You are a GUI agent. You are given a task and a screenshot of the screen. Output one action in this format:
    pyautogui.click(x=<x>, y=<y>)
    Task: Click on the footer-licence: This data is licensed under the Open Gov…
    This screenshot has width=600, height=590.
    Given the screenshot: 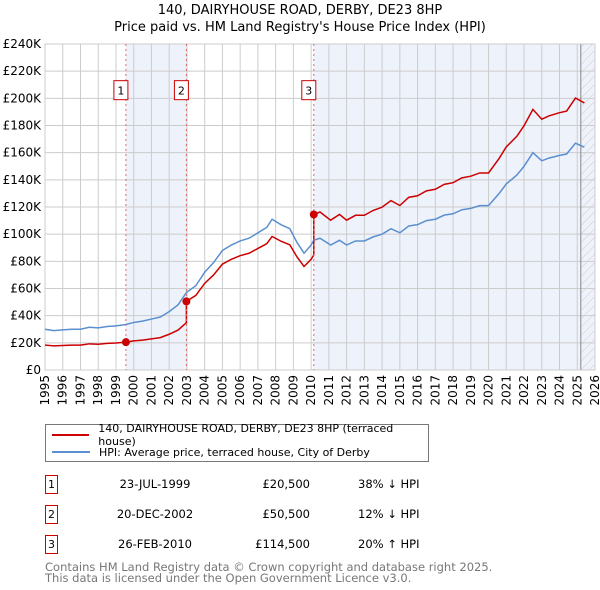 What is the action you would take?
    pyautogui.click(x=228, y=578)
    